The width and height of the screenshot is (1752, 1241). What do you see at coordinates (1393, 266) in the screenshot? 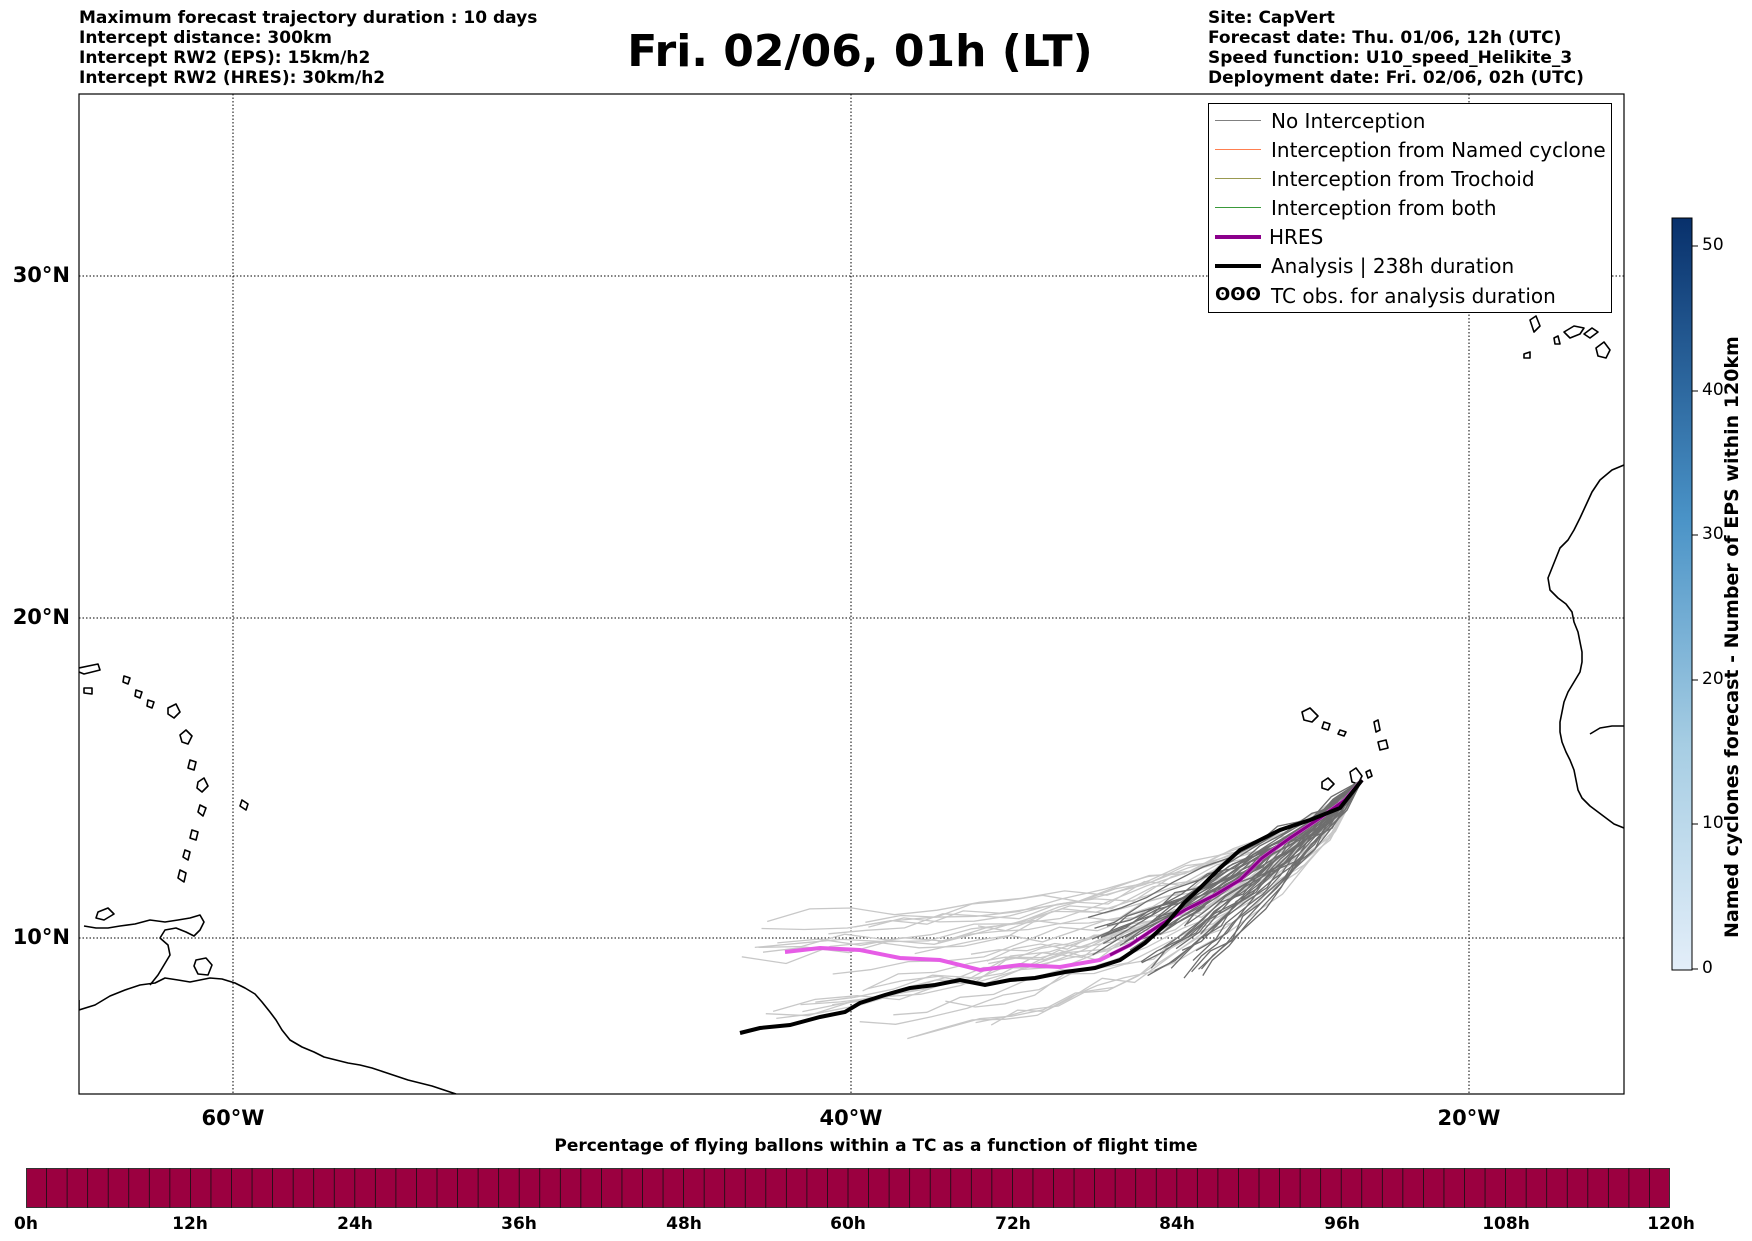
I see `legend-label: Analysis | 238h duration` at bounding box center [1393, 266].